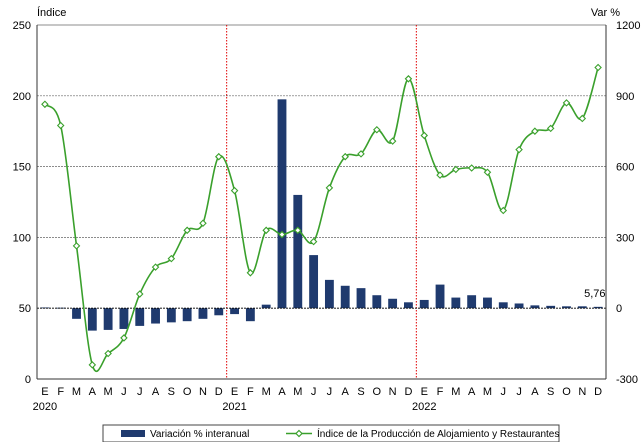  Describe the element at coordinates (627, 380) in the screenshot. I see `y-right-tick-label: -300` at that location.